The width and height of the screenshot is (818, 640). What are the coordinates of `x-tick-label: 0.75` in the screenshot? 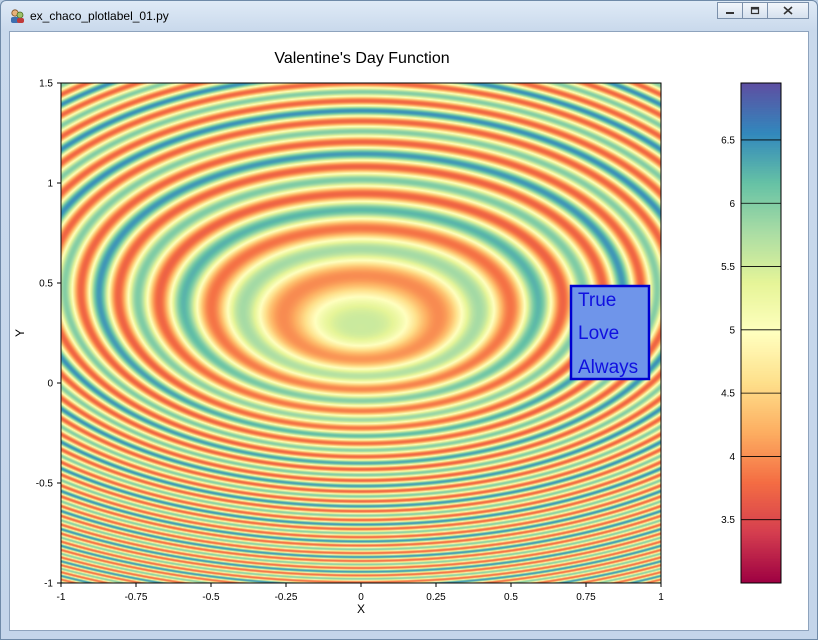 It's located at (586, 597).